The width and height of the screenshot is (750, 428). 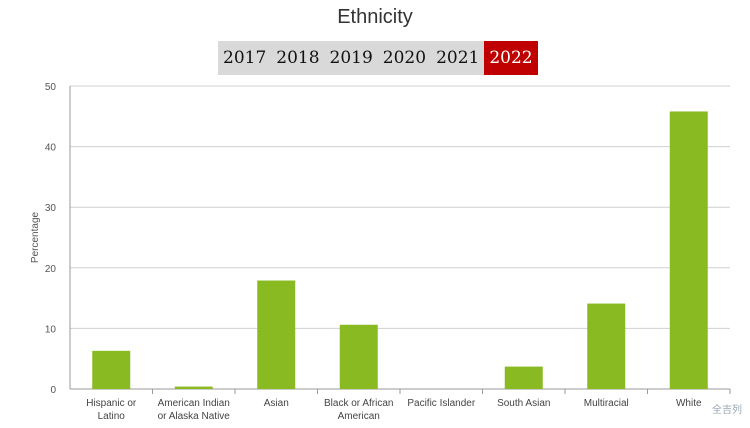 I want to click on chart-title: Ethnicity, so click(x=375, y=17).